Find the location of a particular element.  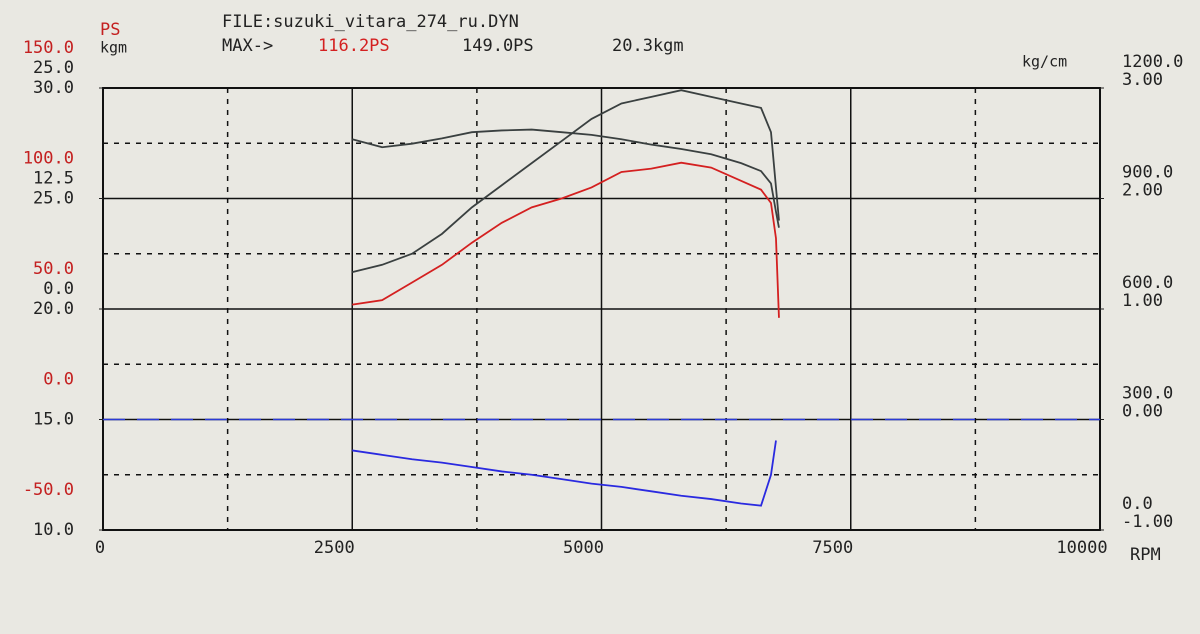

y-tick-label: -1.00 is located at coordinates (1147, 522).